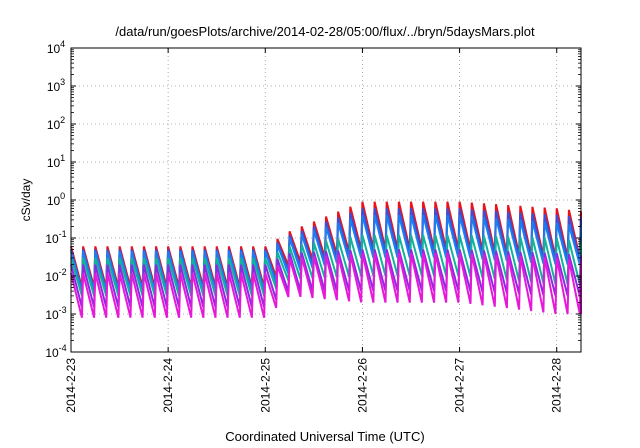 The height and width of the screenshot is (448, 640). I want to click on y-tick-label: 10², so click(56, 123).